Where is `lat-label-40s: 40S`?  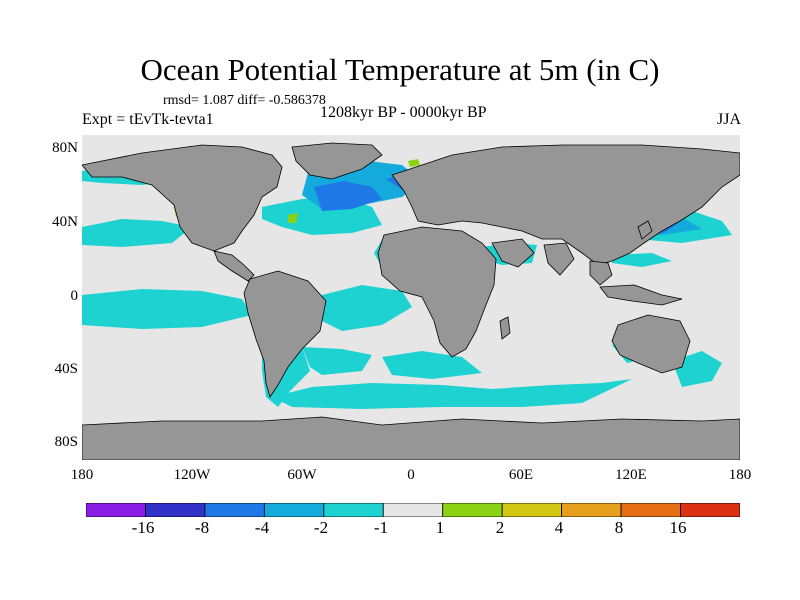 lat-label-40s: 40S is located at coordinates (66, 369).